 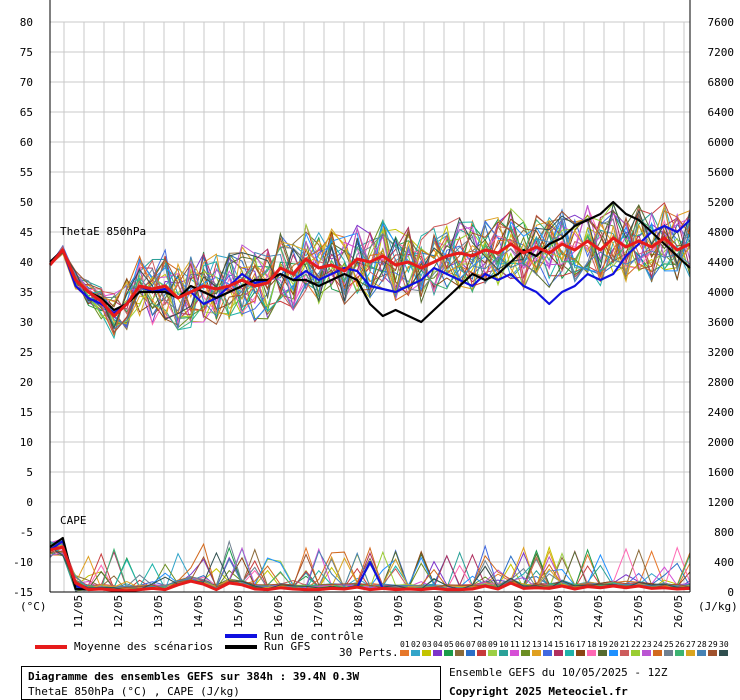 What do you see at coordinates (721, 382) in the screenshot?
I see `right-tick-label: 2800` at bounding box center [721, 382].